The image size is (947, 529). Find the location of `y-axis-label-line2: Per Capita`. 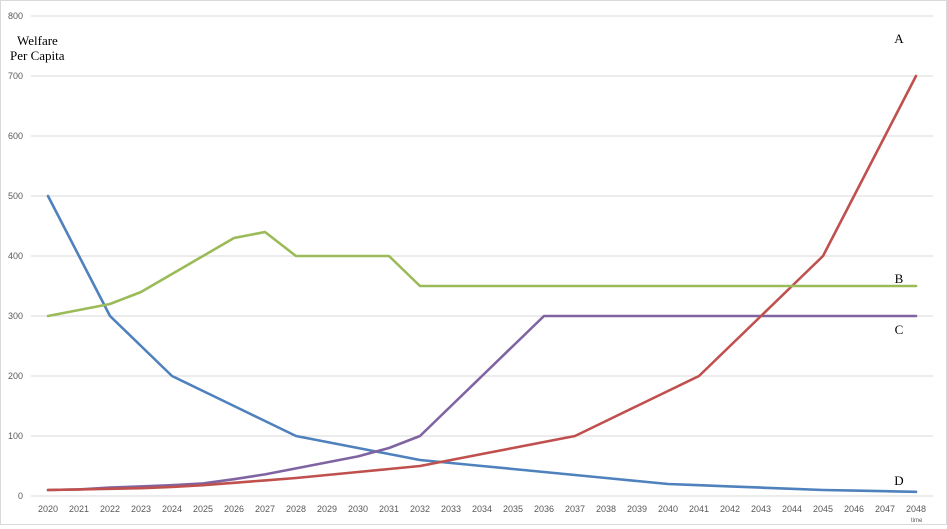

y-axis-label-line2: Per Capita is located at coordinates (37, 55).